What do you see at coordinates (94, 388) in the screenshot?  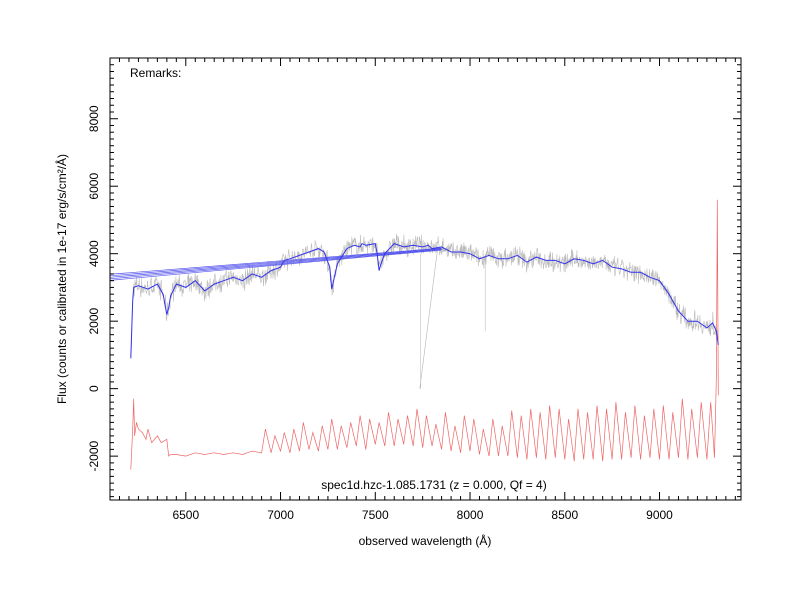 I see `y-tick-label: 0` at bounding box center [94, 388].